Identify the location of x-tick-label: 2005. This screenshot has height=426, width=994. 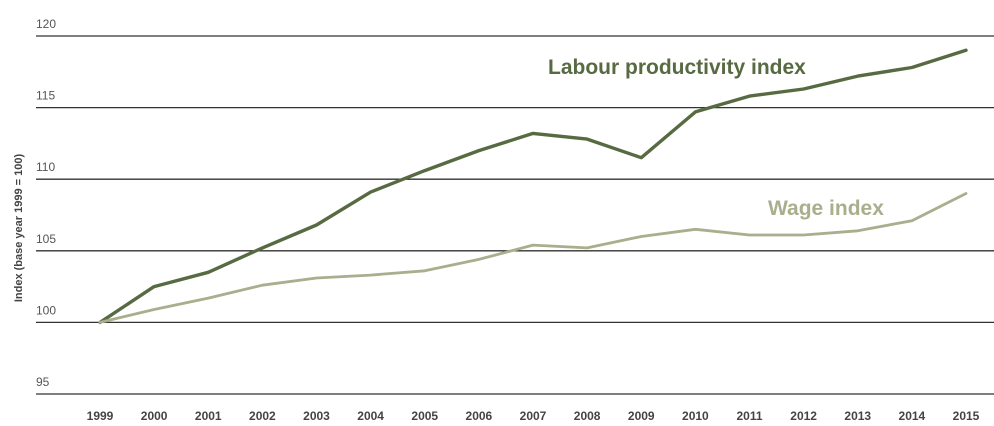
(424, 416).